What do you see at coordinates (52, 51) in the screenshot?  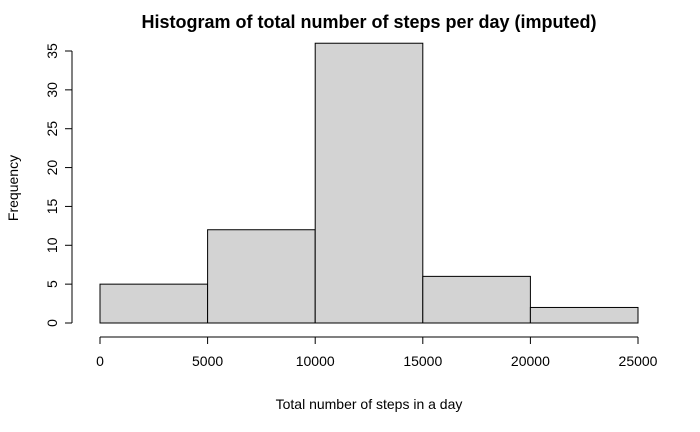 I see `y-tick-label-7: 35` at bounding box center [52, 51].